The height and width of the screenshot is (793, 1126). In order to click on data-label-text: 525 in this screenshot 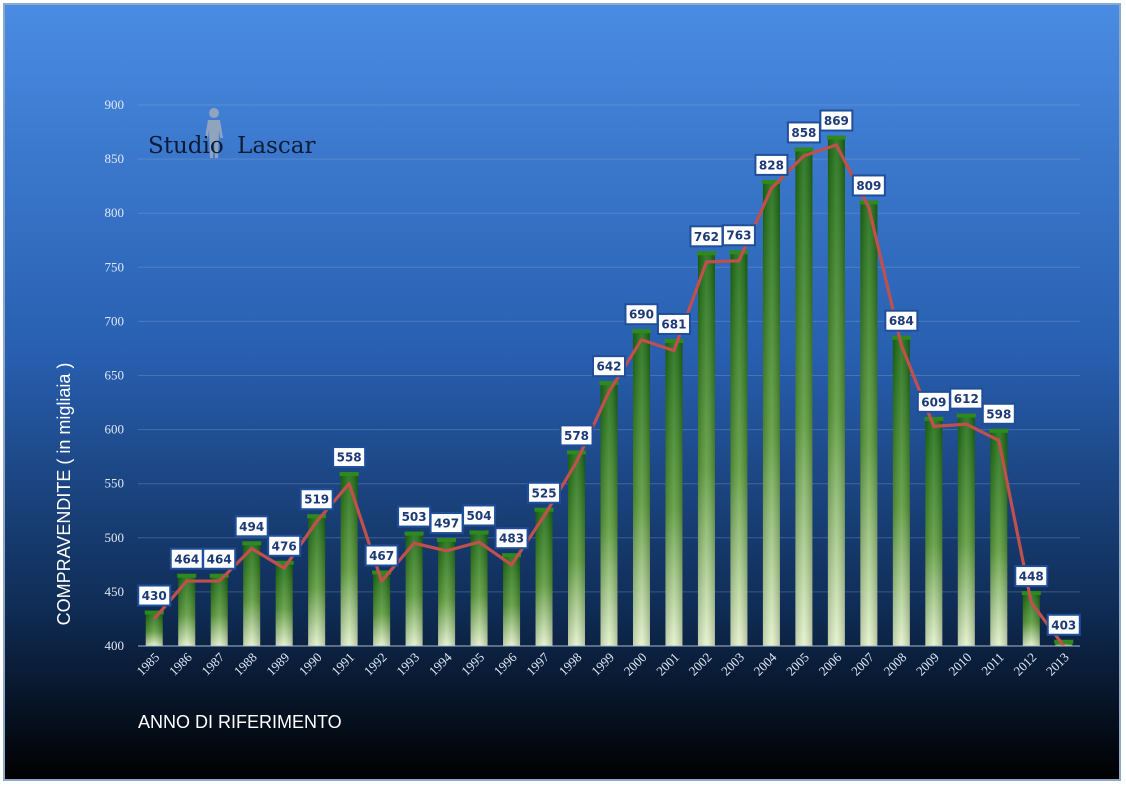, I will do `click(544, 493)`.